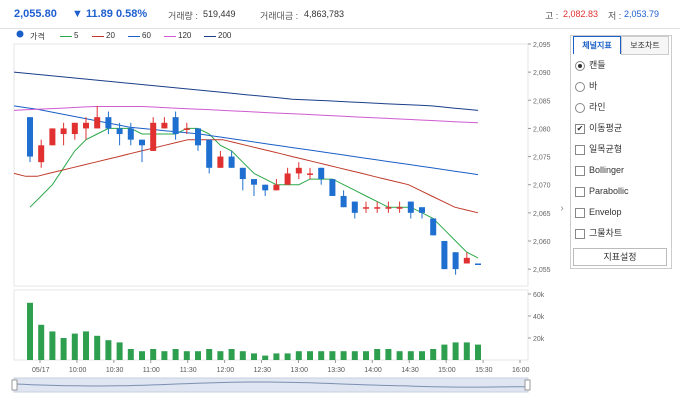  What do you see at coordinates (602, 191) in the screenshot?
I see `indicator-parabolic: Parabollic` at bounding box center [602, 191].